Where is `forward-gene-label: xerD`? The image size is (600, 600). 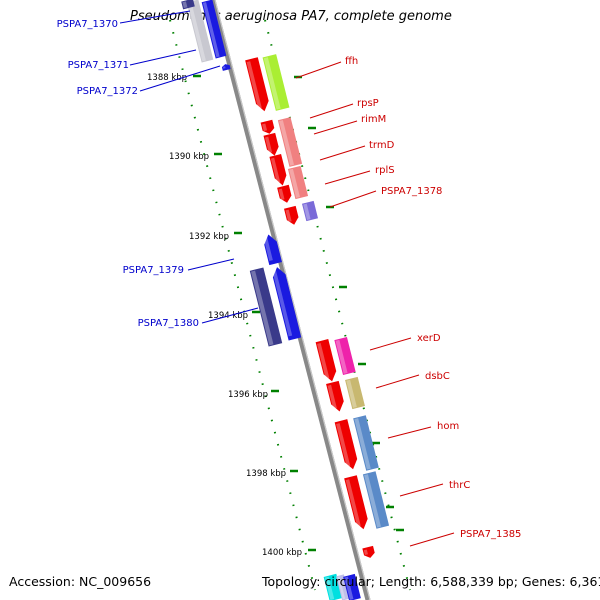 forward-gene-label: xerD is located at coordinates (429, 338).